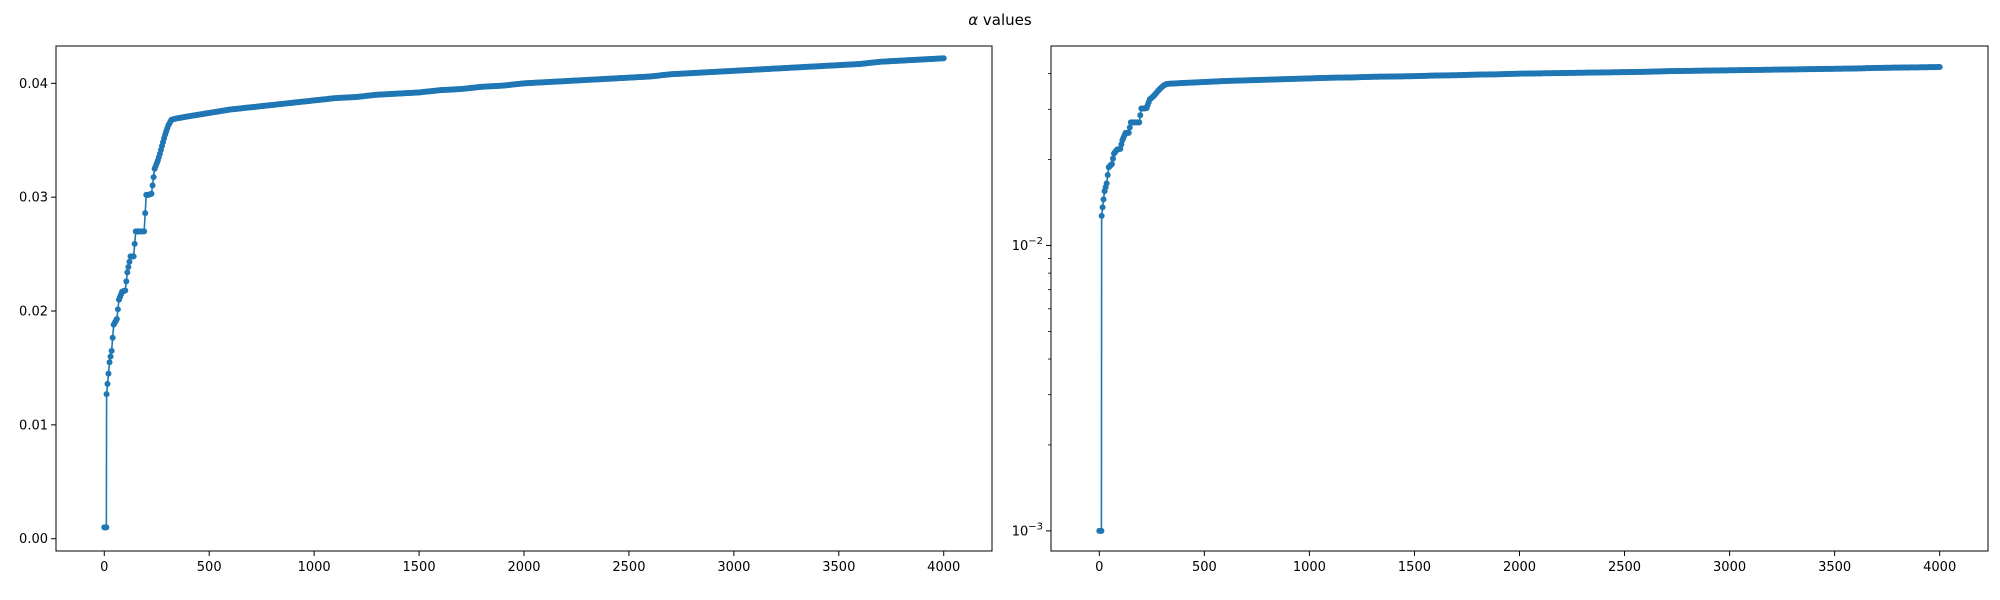 This screenshot has width=2000, height=600. Describe the element at coordinates (33, 312) in the screenshot. I see `y-tick-label: 0.02` at that location.